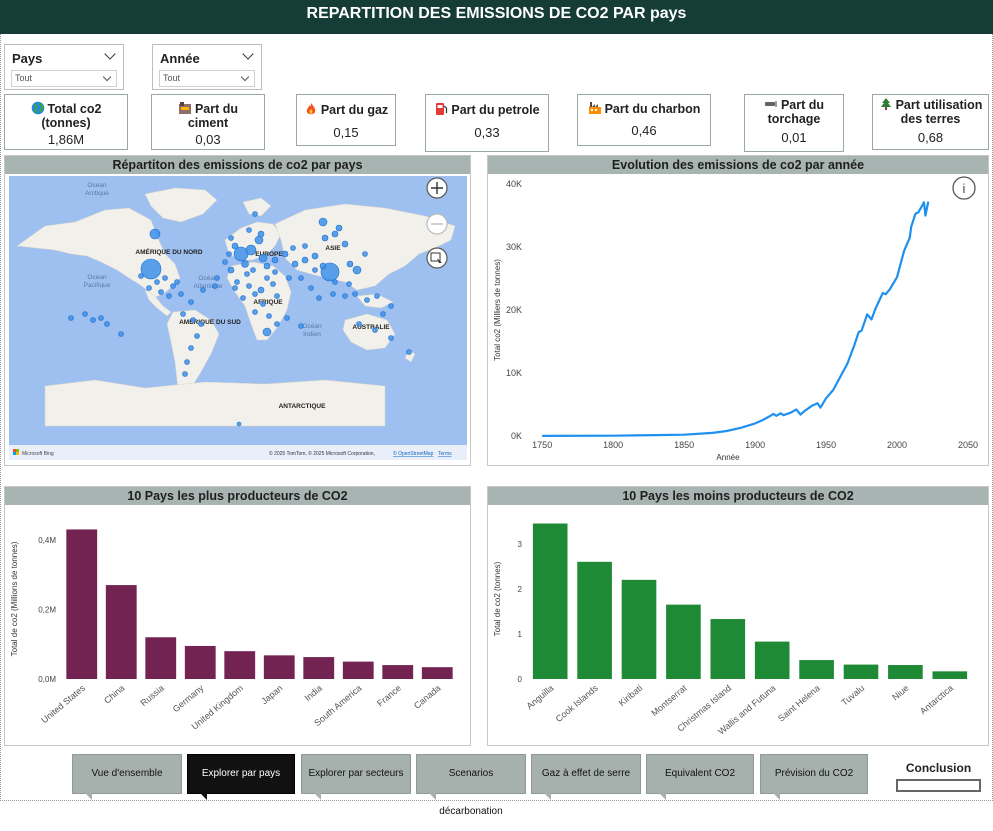 The image size is (993, 831). I want to click on info-button: i, so click(964, 188).